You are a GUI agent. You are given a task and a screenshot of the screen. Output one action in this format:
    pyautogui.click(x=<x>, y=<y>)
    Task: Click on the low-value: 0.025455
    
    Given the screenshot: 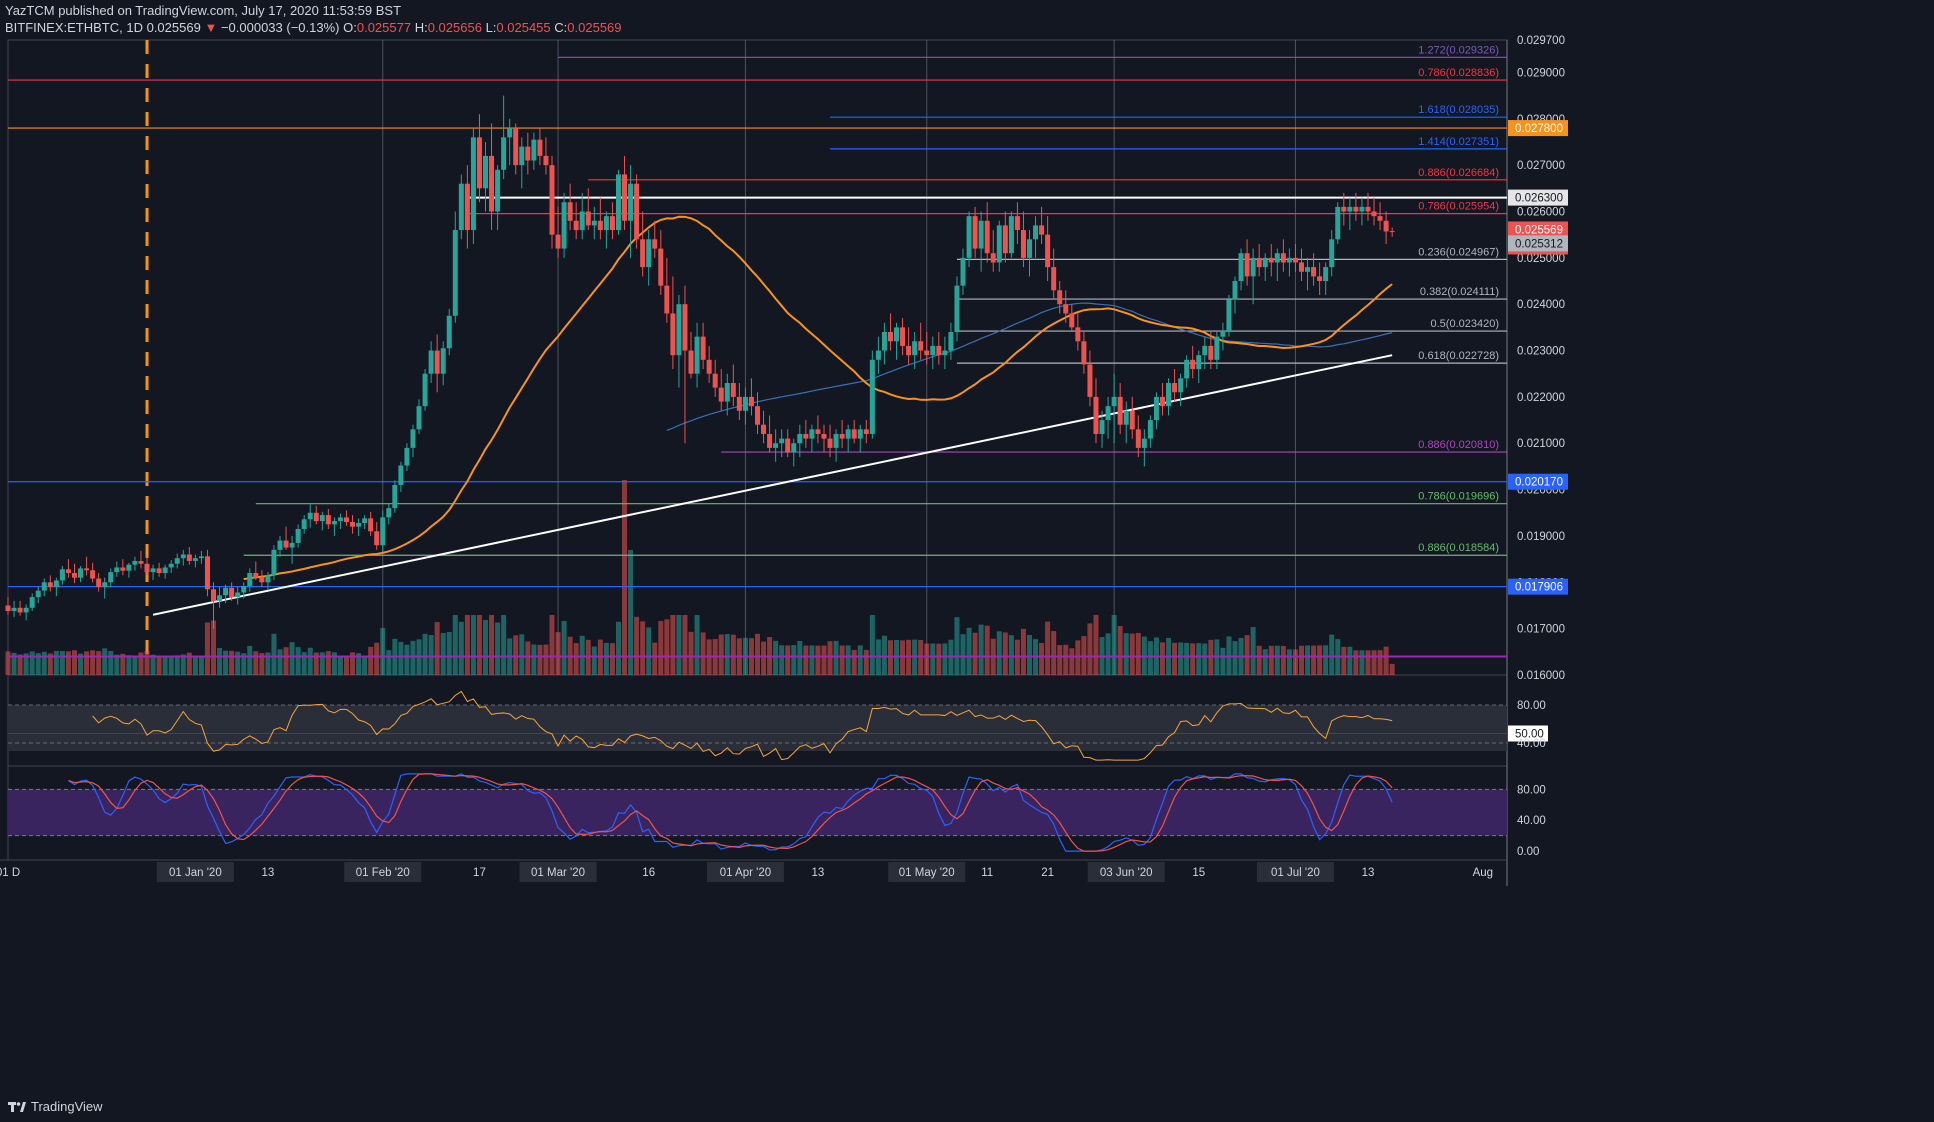 What is the action you would take?
    pyautogui.click(x=523, y=27)
    